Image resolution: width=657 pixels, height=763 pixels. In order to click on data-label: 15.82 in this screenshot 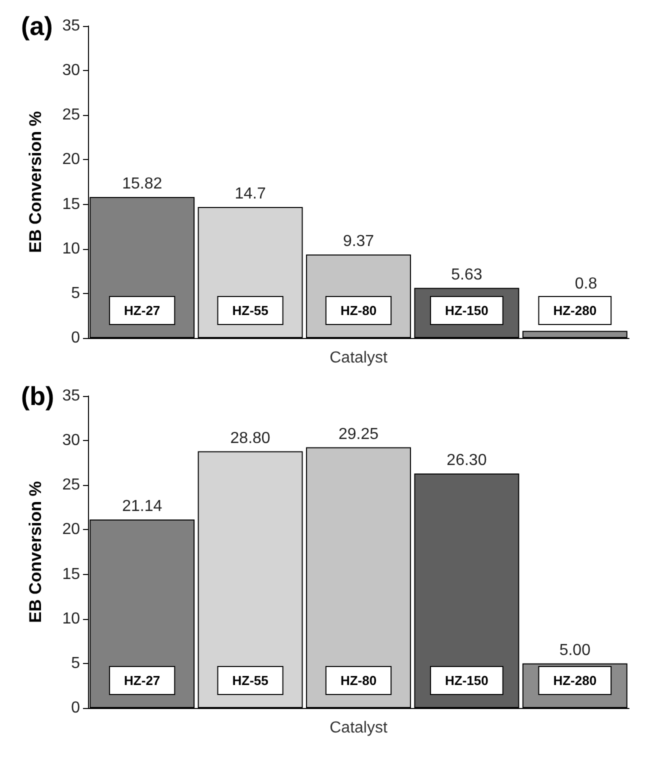, I will do `click(142, 183)`.